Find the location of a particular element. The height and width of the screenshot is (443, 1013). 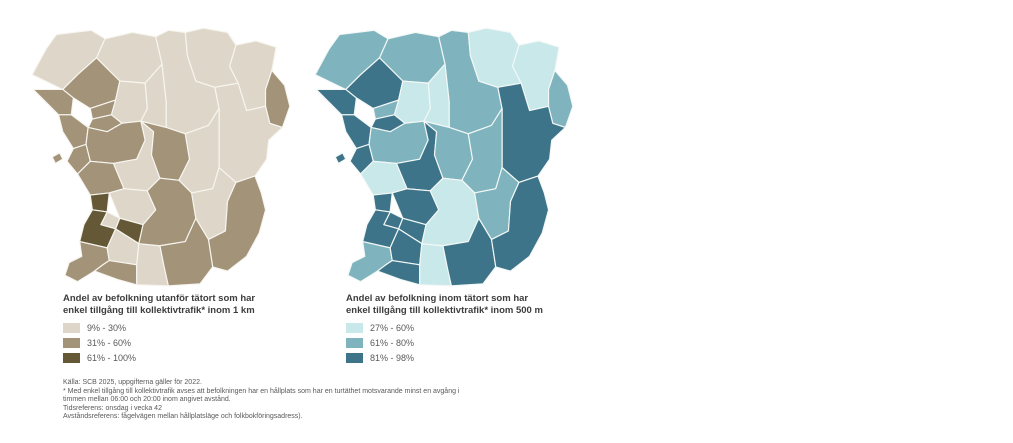

legend-label: 31% - 60% is located at coordinates (109, 342).